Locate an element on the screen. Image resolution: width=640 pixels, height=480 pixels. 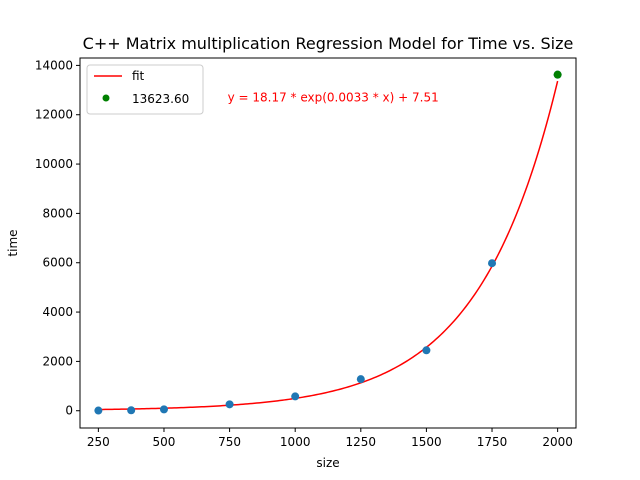
highlight-point is located at coordinates (557, 74).